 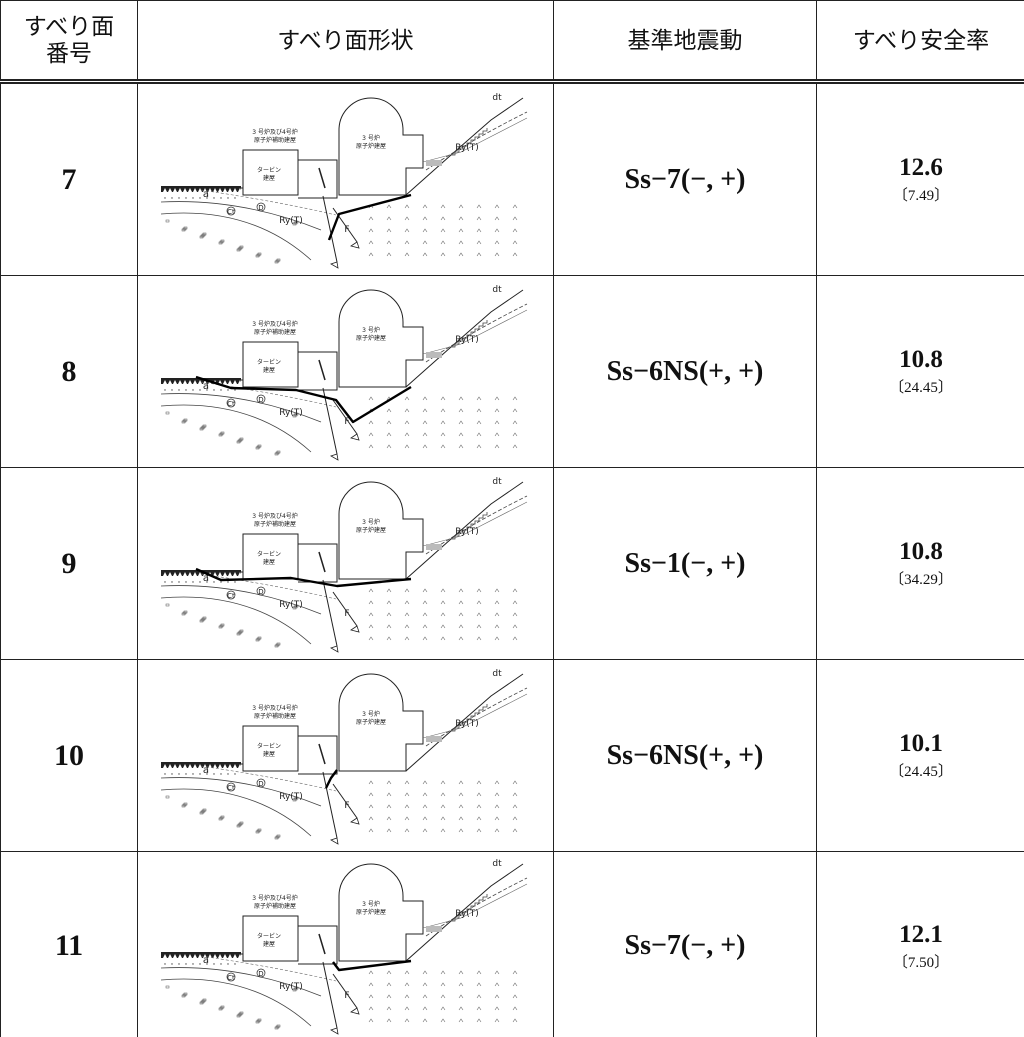 I want to click on slip-id: 8, so click(x=69, y=371).